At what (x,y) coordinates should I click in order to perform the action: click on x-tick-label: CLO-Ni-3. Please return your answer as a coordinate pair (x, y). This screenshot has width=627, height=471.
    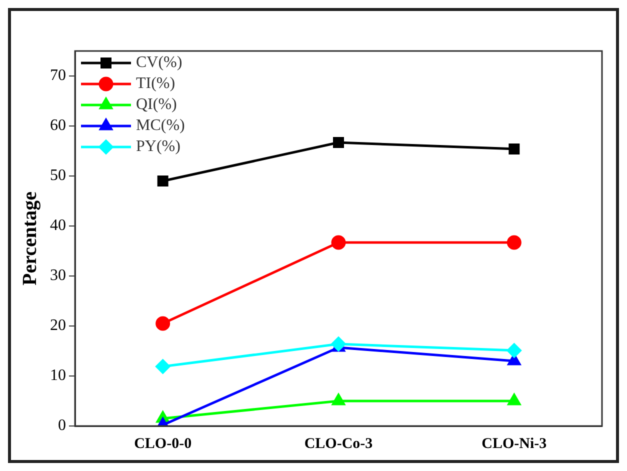
    Looking at the image, I should click on (514, 444).